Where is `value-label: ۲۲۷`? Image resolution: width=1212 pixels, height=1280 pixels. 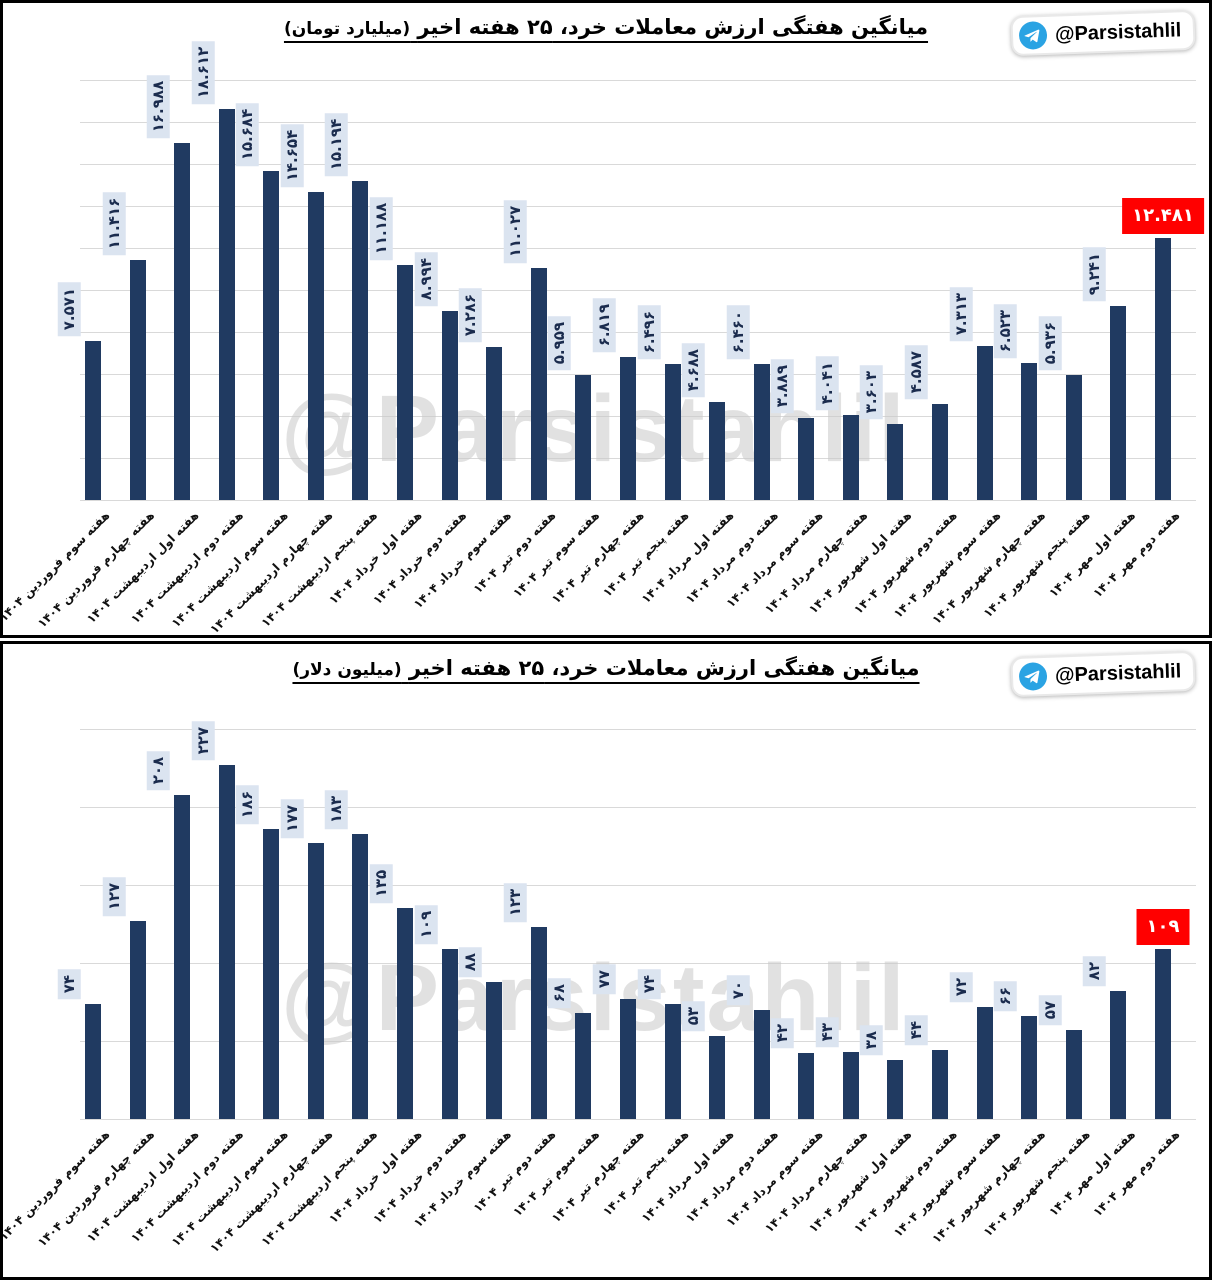
value-label: ۲۲۷ is located at coordinates (203, 740).